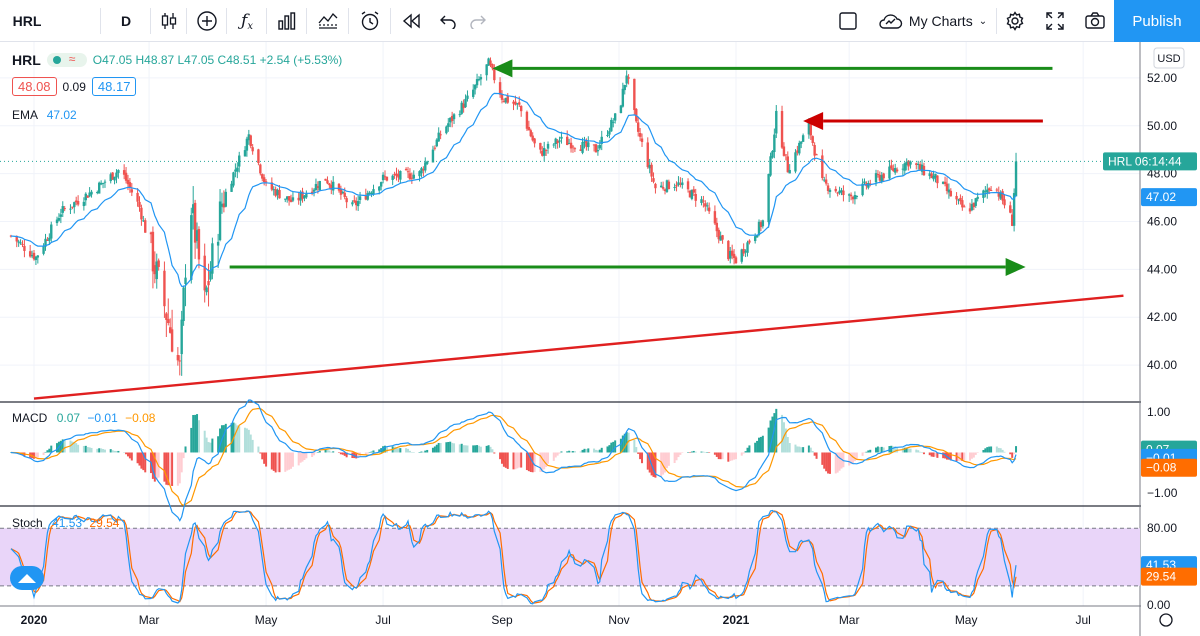 This screenshot has width=1200, height=636. Describe the element at coordinates (1162, 222) in the screenshot. I see `price-tick-label: 46.00` at that location.